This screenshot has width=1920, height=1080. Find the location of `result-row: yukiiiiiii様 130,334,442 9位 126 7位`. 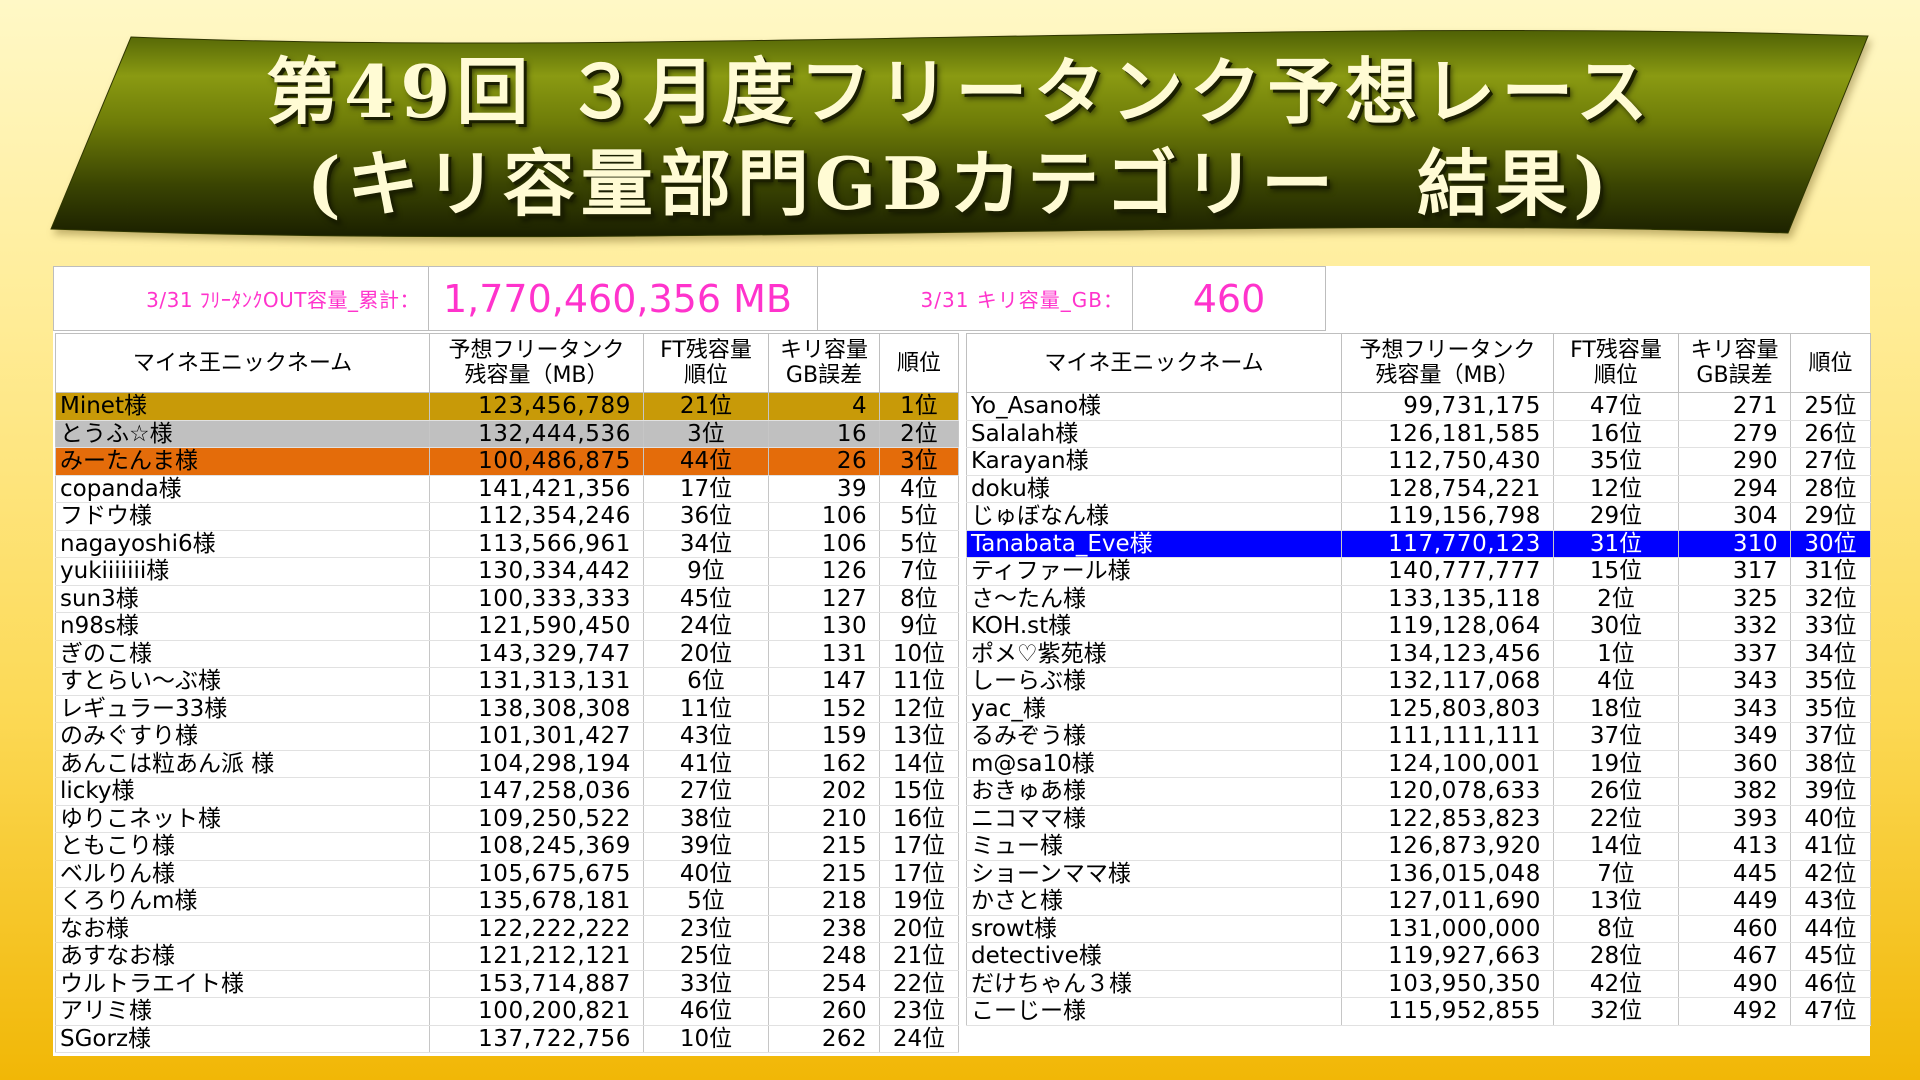

result-row: yukiiiiiii様 130,334,442 9位 126 7位 is located at coordinates (507, 571).